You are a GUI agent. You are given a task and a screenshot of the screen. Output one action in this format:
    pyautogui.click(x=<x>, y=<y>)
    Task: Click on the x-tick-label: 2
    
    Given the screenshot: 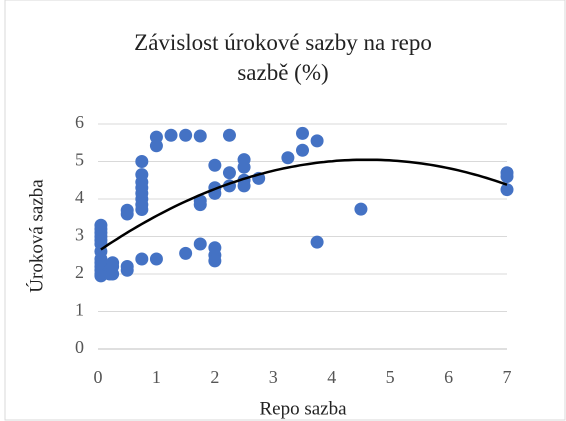 What is the action you would take?
    pyautogui.click(x=214, y=377)
    